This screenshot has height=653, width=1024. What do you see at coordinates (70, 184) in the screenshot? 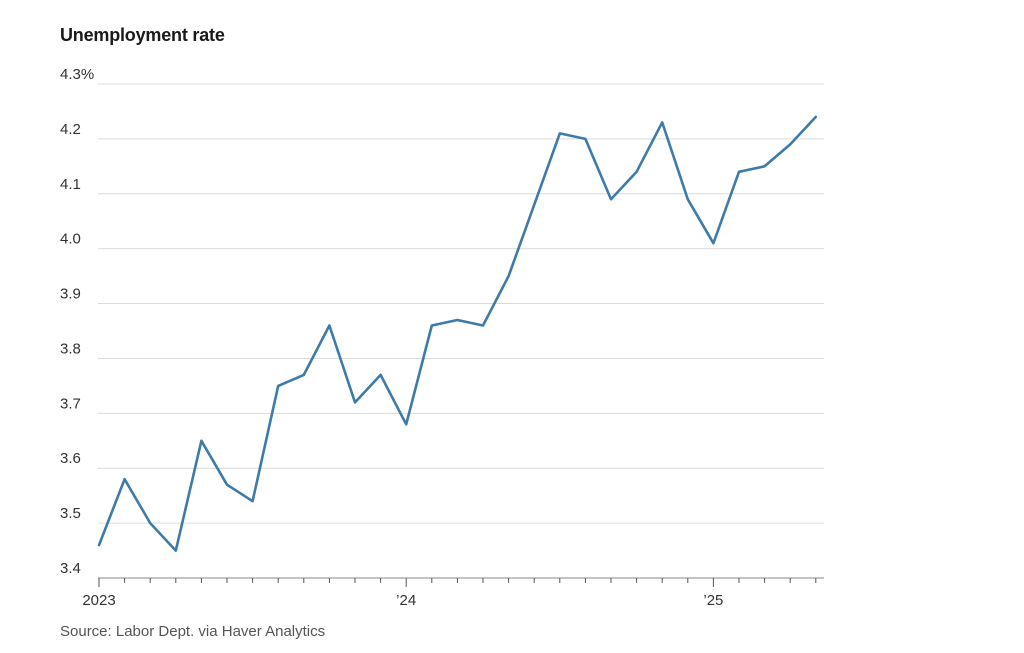
I see `y-tick-label: 4.1` at bounding box center [70, 184].